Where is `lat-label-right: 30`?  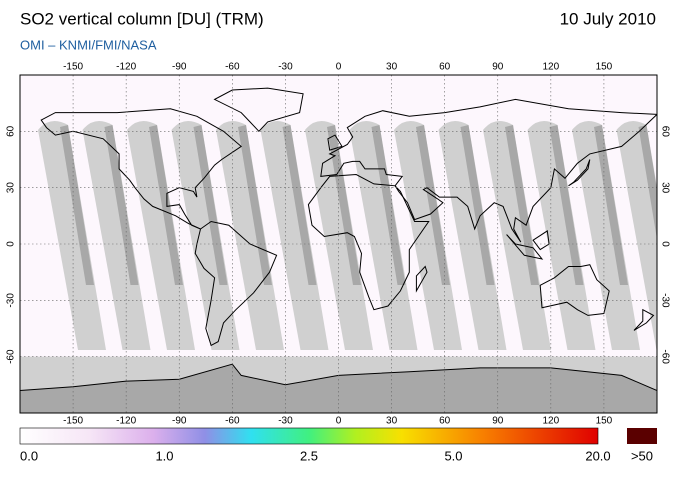
lat-label-right: 30 is located at coordinates (664, 188).